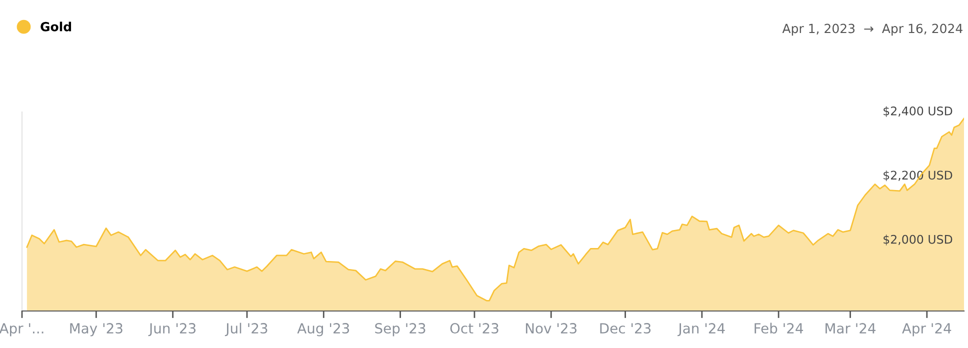 The width and height of the screenshot is (968, 348). I want to click on y-tick-label: $2,400 USD, so click(918, 111).